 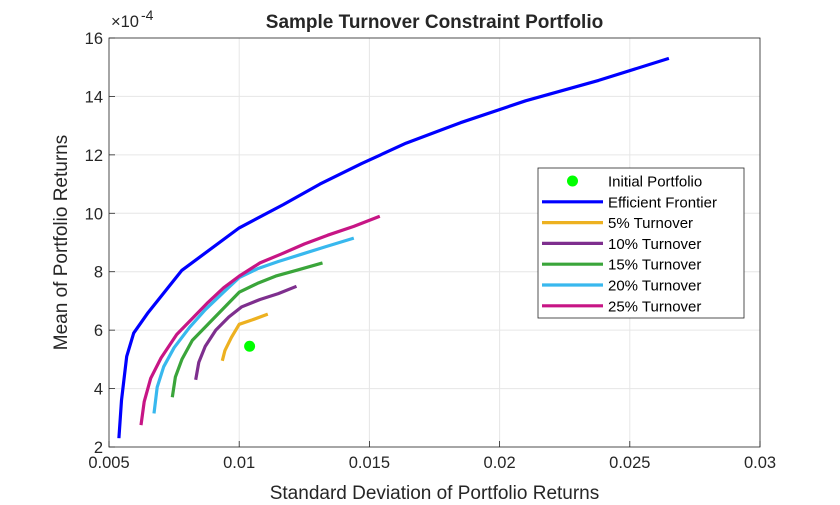 What do you see at coordinates (94, 39) in the screenshot?
I see `y-tick-label: 16` at bounding box center [94, 39].